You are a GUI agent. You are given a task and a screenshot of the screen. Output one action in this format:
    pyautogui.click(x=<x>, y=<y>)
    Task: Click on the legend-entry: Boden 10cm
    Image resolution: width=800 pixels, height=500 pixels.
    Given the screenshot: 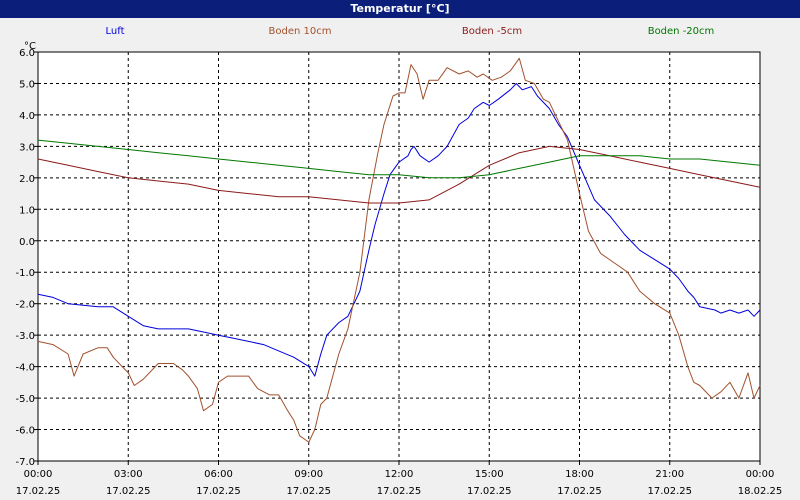 What is the action you would take?
    pyautogui.click(x=300, y=31)
    